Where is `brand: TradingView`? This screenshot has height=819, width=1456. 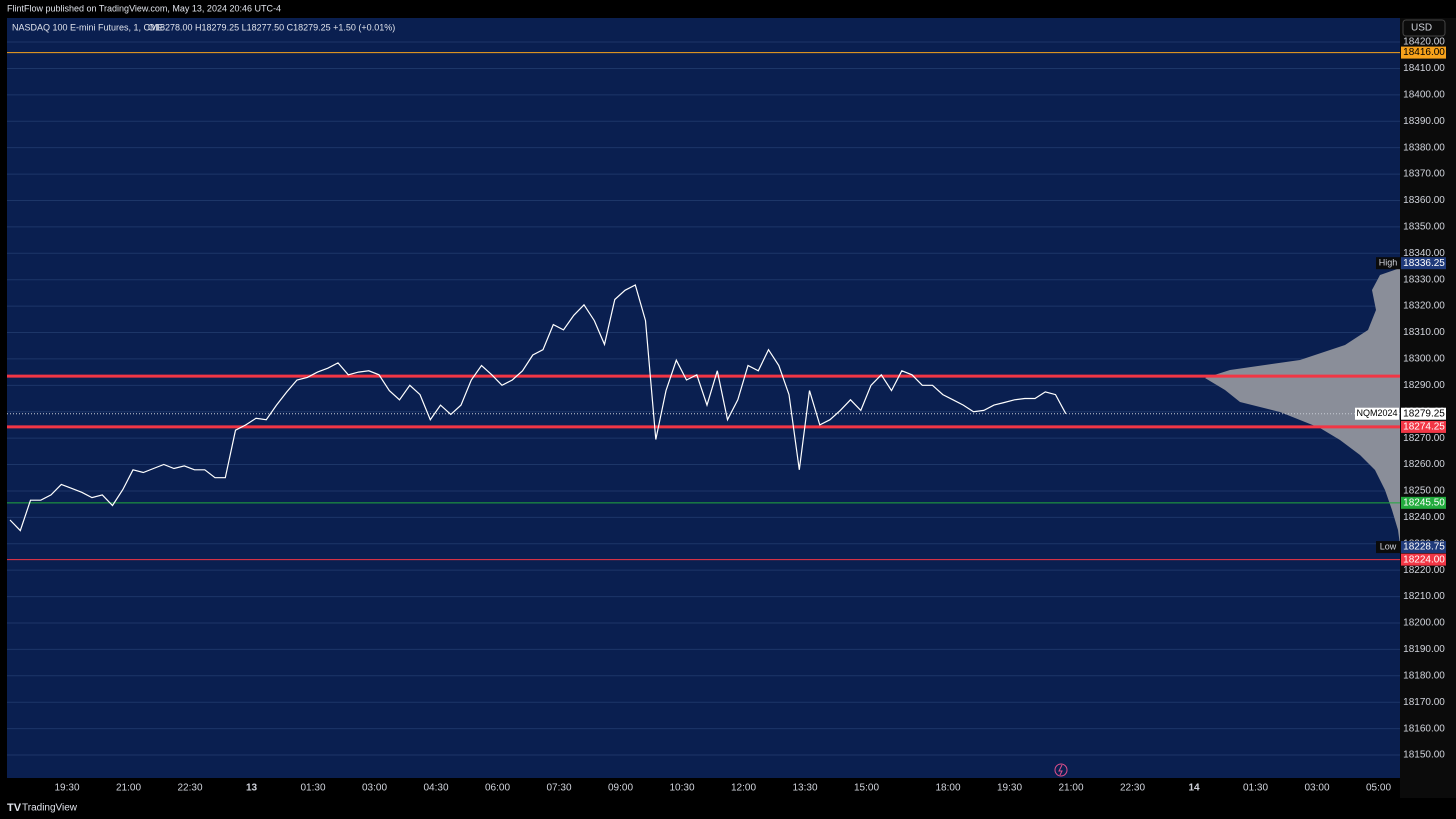 brand: TradingView is located at coordinates (50, 808).